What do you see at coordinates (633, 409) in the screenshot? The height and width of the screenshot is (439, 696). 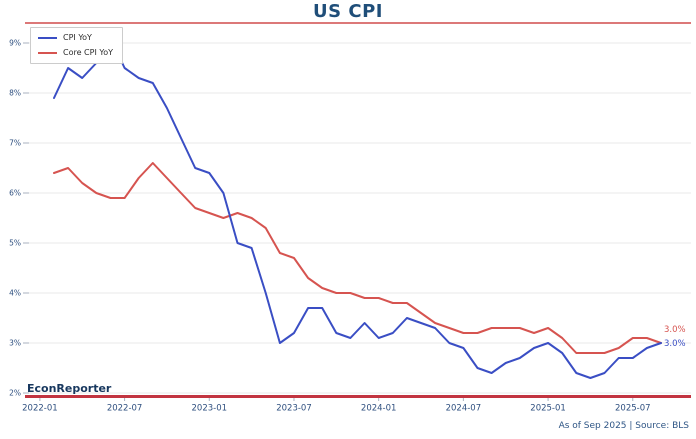 I see `x-tick-label: 2025-07` at bounding box center [633, 409].